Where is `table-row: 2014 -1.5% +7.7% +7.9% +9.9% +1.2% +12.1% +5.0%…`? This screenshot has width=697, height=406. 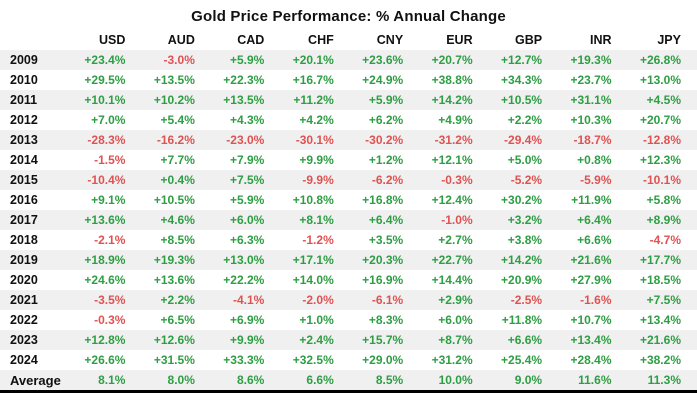
table-row: 2014 -1.5% +7.7% +7.9% +9.9% +1.2% +12.1% +5.0%… is located at coordinates (348, 160).